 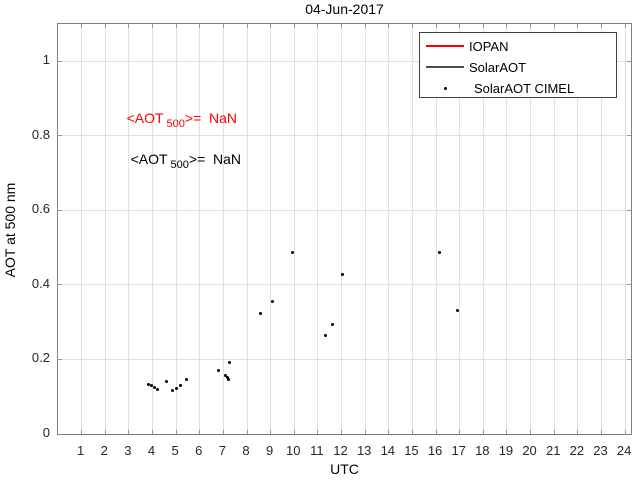 I want to click on legend-entry-solaraot-cimel: SolarAOT CIMEL, so click(x=518, y=88).